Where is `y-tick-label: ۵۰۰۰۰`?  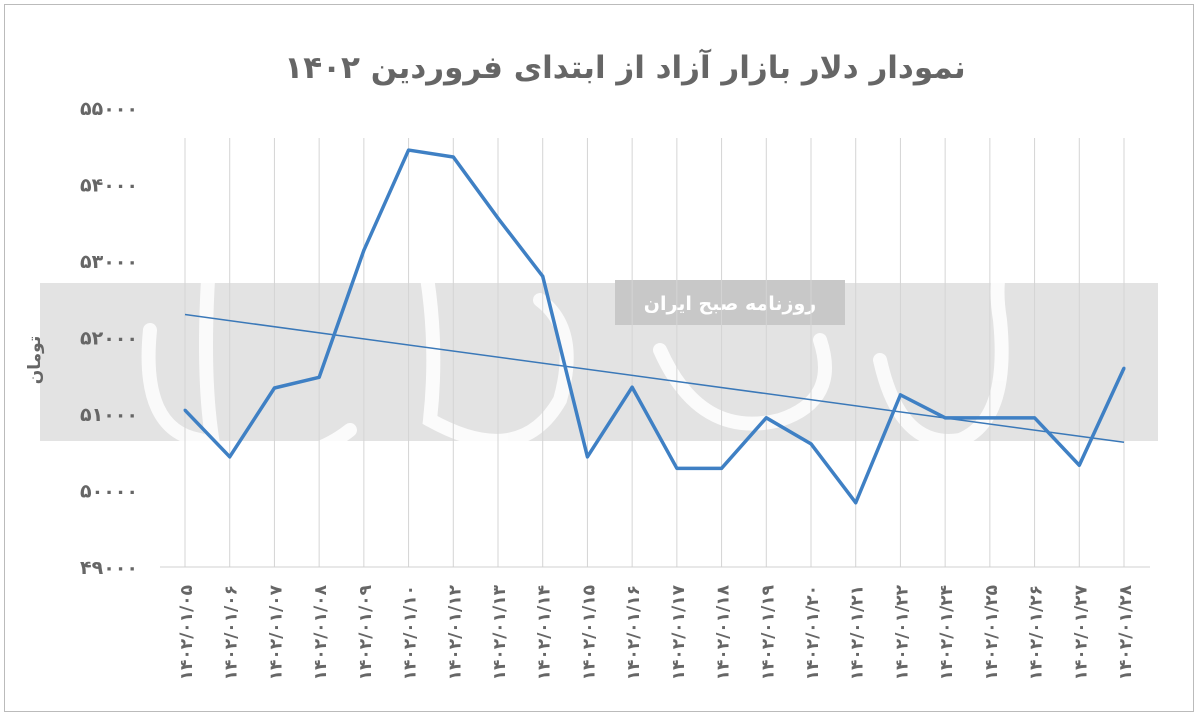 y-tick-label: ۵۰۰۰۰ is located at coordinates (109, 492).